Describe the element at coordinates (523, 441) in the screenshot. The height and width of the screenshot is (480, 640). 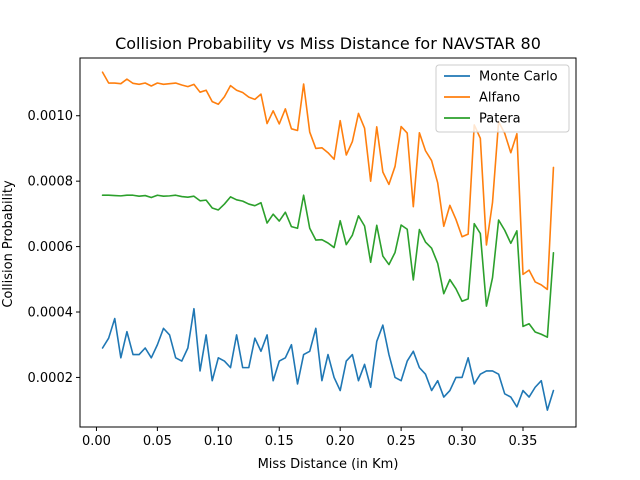
I see `x-tick-label: 0.35` at that location.